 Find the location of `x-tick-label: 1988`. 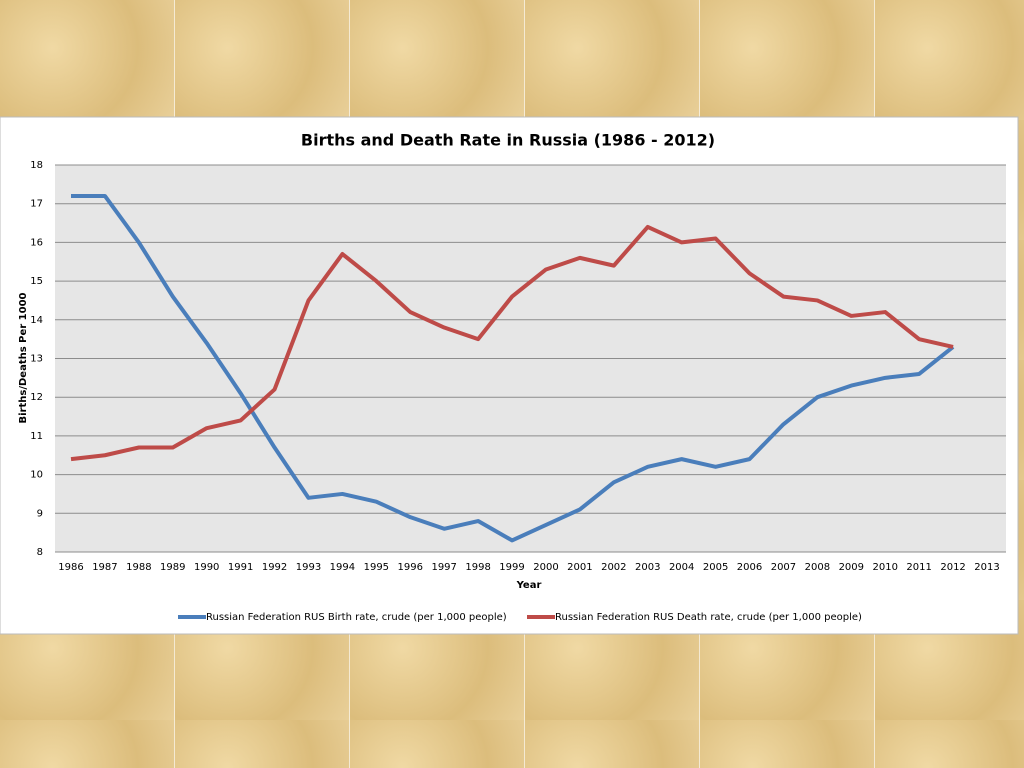

x-tick-label: 1988 is located at coordinates (138, 567).